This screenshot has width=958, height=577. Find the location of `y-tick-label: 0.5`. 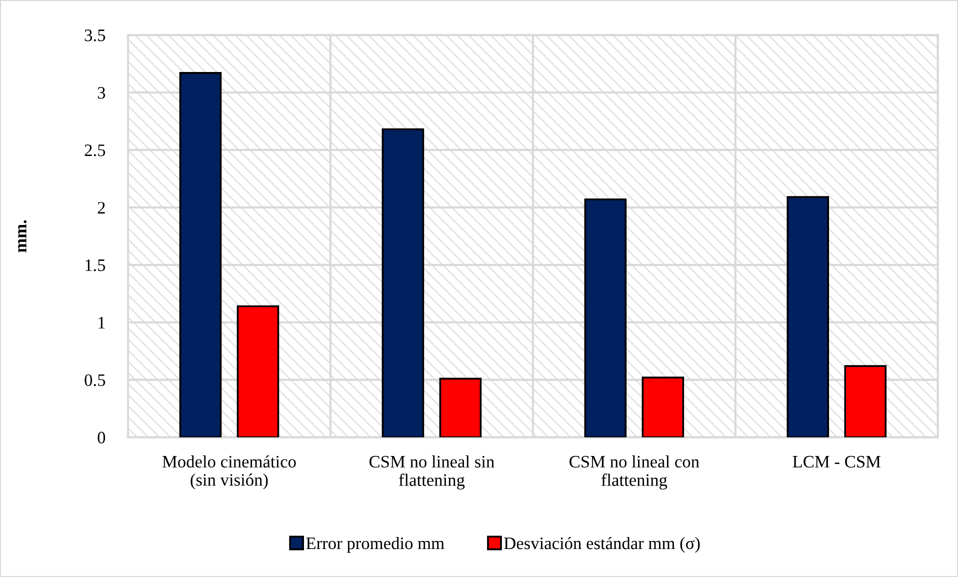

y-tick-label: 0.5 is located at coordinates (95, 380).